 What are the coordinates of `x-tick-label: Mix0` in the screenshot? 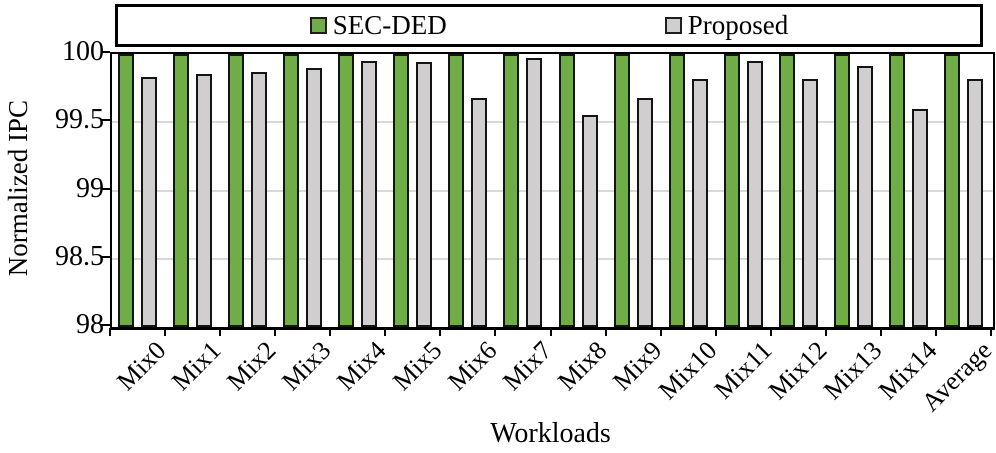 It's located at (141, 365).